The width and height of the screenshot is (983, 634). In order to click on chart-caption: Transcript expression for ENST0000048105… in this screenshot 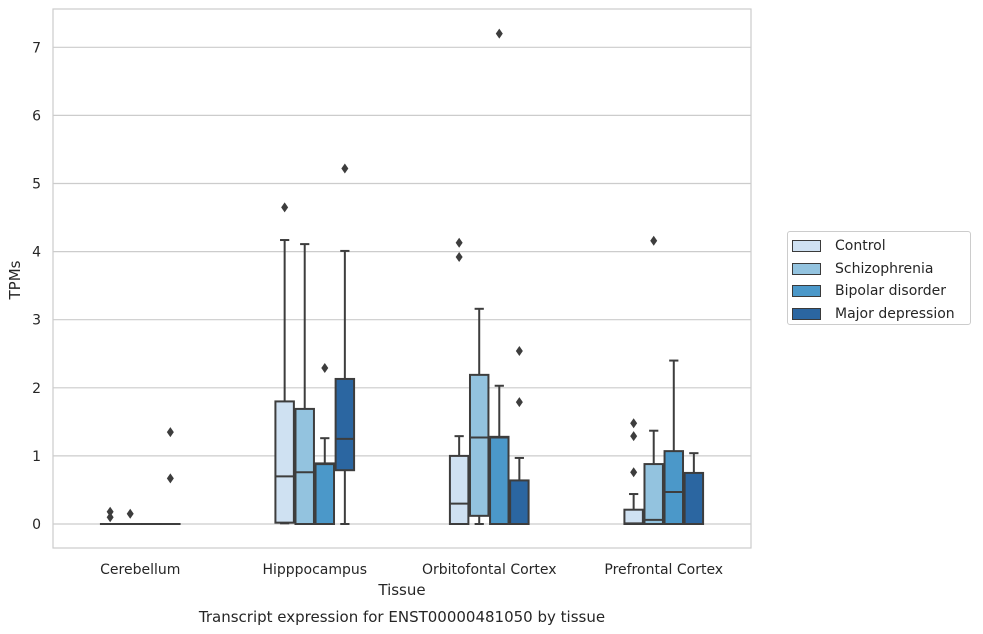, I will do `click(401, 617)`.